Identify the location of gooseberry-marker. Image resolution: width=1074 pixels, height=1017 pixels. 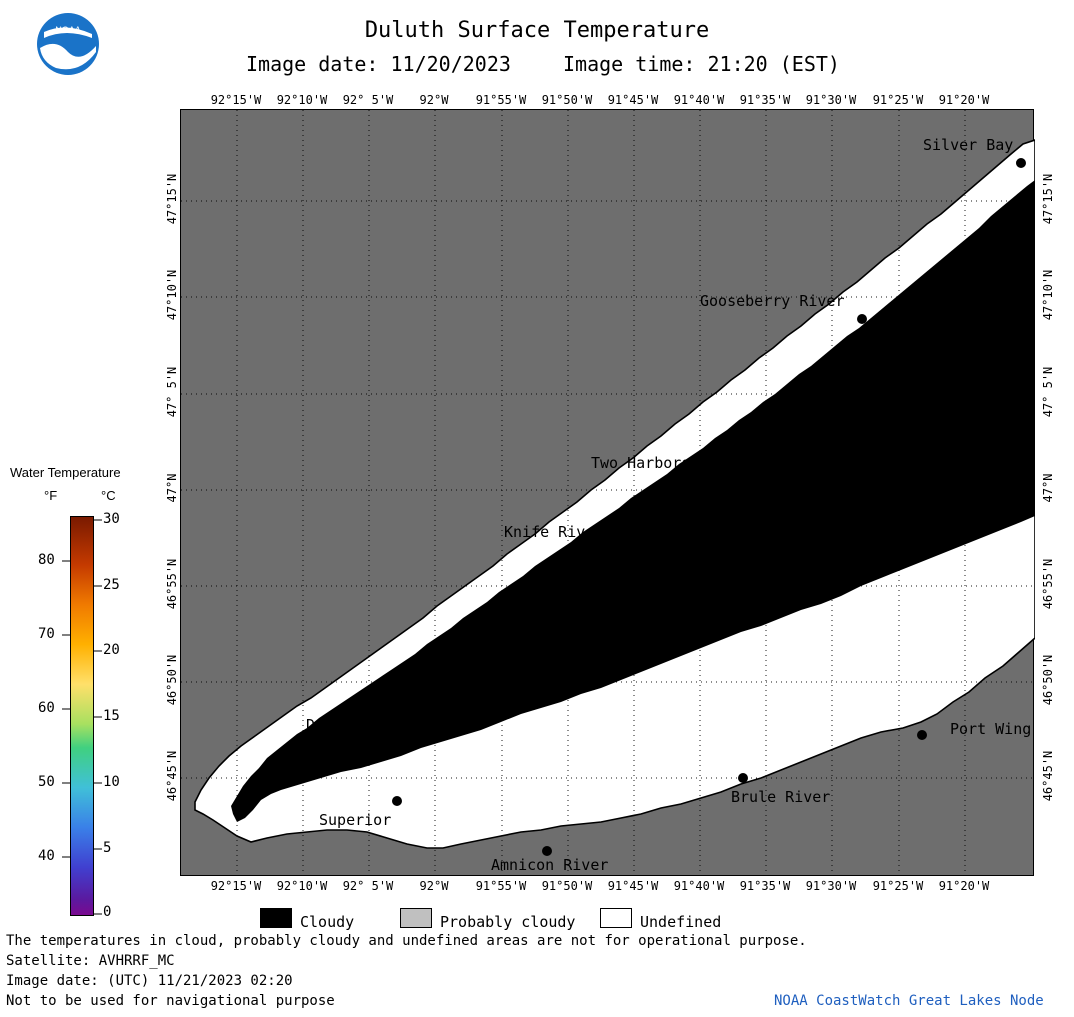
(862, 319).